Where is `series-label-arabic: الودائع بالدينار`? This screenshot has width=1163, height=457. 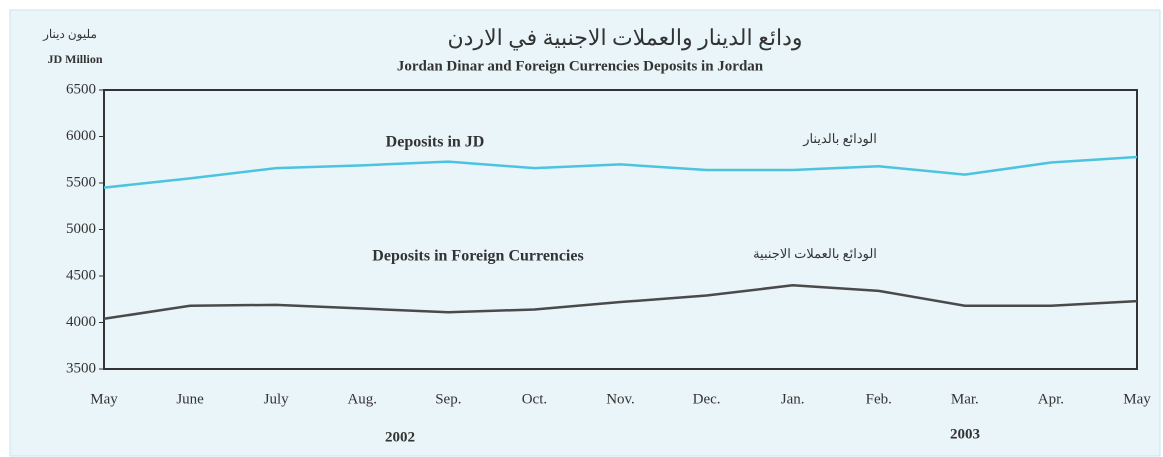 series-label-arabic: الودائع بالدينار is located at coordinates (839, 139).